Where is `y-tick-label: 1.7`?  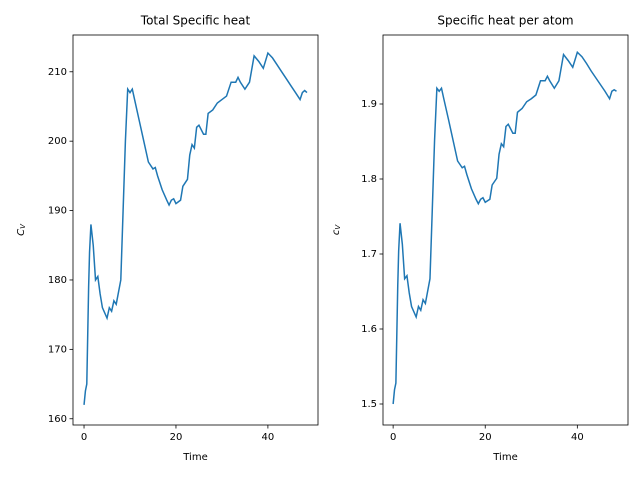 y-tick-label: 1.7 is located at coordinates (369, 254).